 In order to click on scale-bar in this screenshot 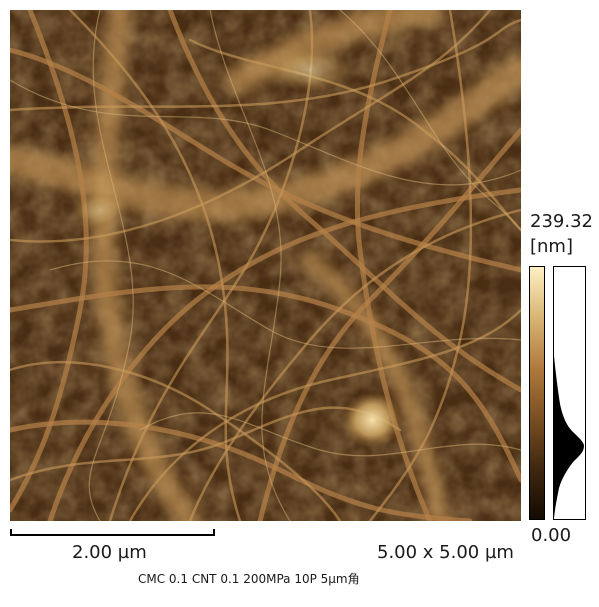, I will do `click(112, 532)`.